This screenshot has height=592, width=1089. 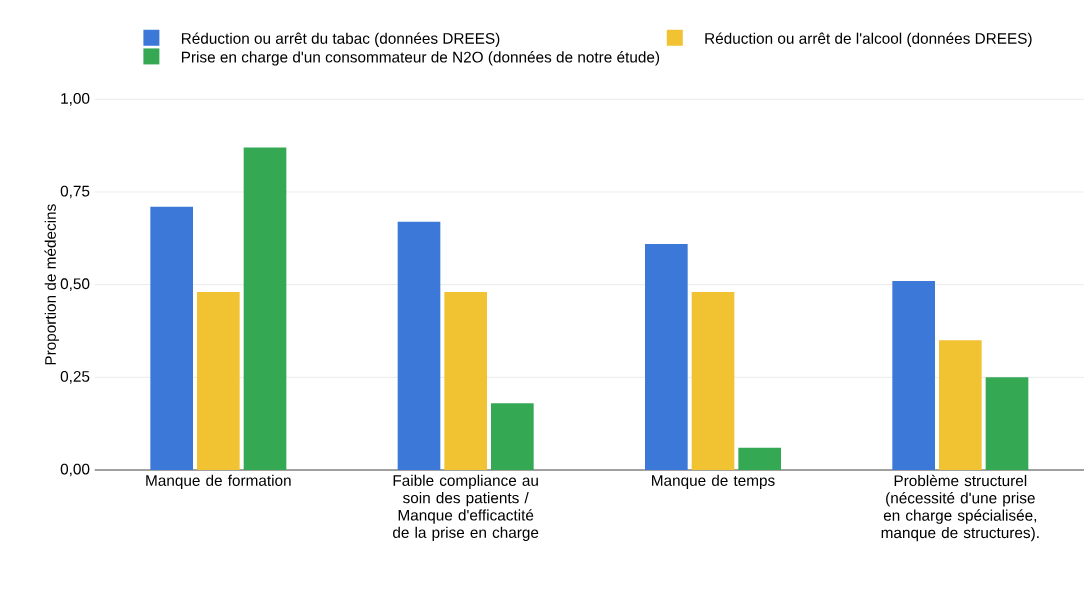 What do you see at coordinates (75, 470) in the screenshot?
I see `y-tick-label: 0,00` at bounding box center [75, 470].